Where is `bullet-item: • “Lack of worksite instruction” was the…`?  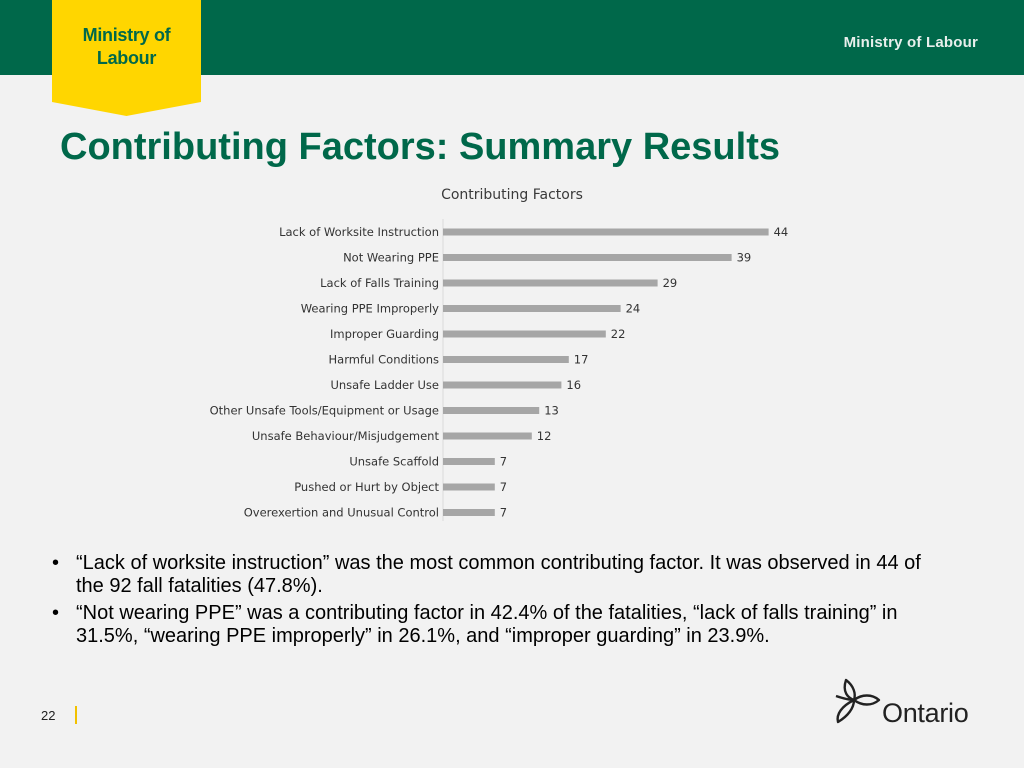 bullet-item: • “Lack of worksite instruction” was the… is located at coordinates (498, 575).